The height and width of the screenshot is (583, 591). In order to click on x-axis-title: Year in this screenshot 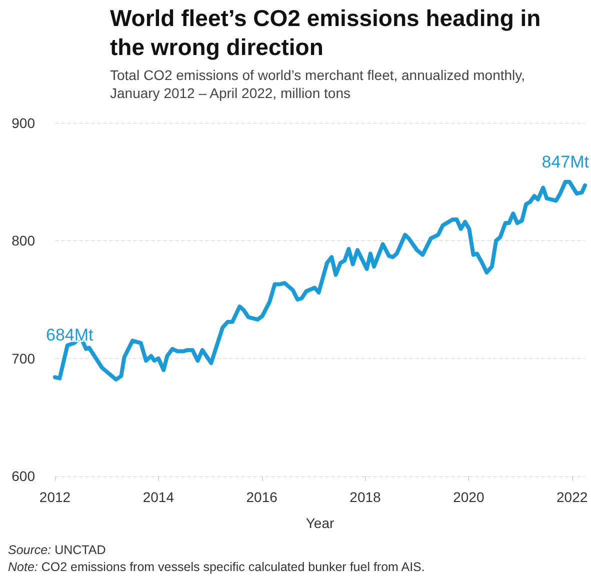, I will do `click(320, 523)`.